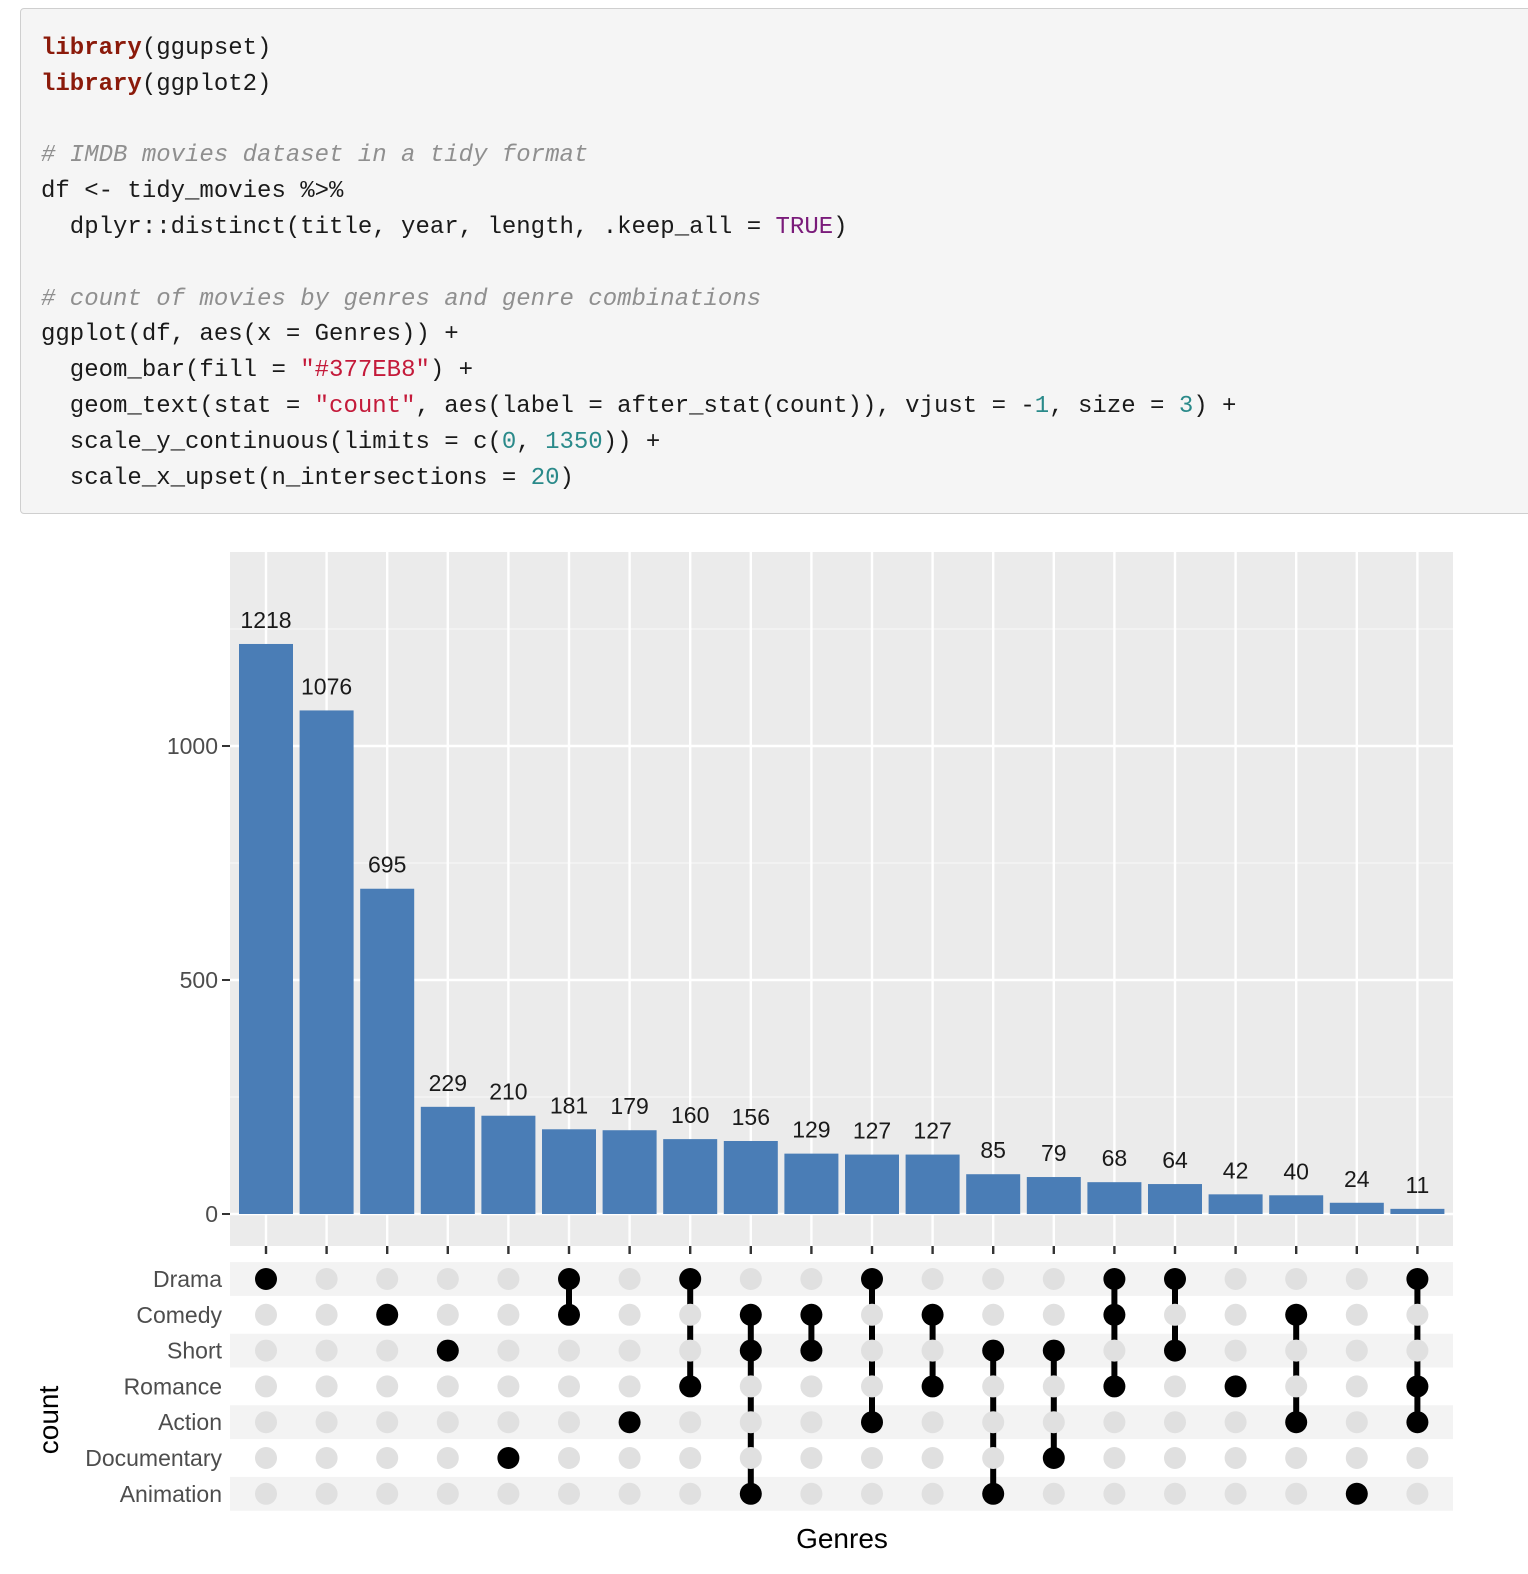 Image resolution: width=1528 pixels, height=1574 pixels. Describe the element at coordinates (784, 49) in the screenshot. I see `code-line: library(ggupset)` at that location.